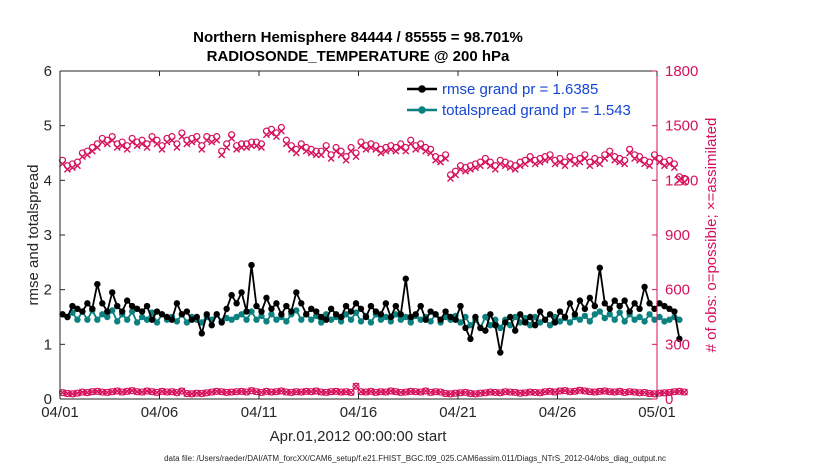 Image resolution: width=830 pixels, height=470 pixels. Describe the element at coordinates (422, 89) in the screenshot. I see `legend-rmse-marker` at that location.